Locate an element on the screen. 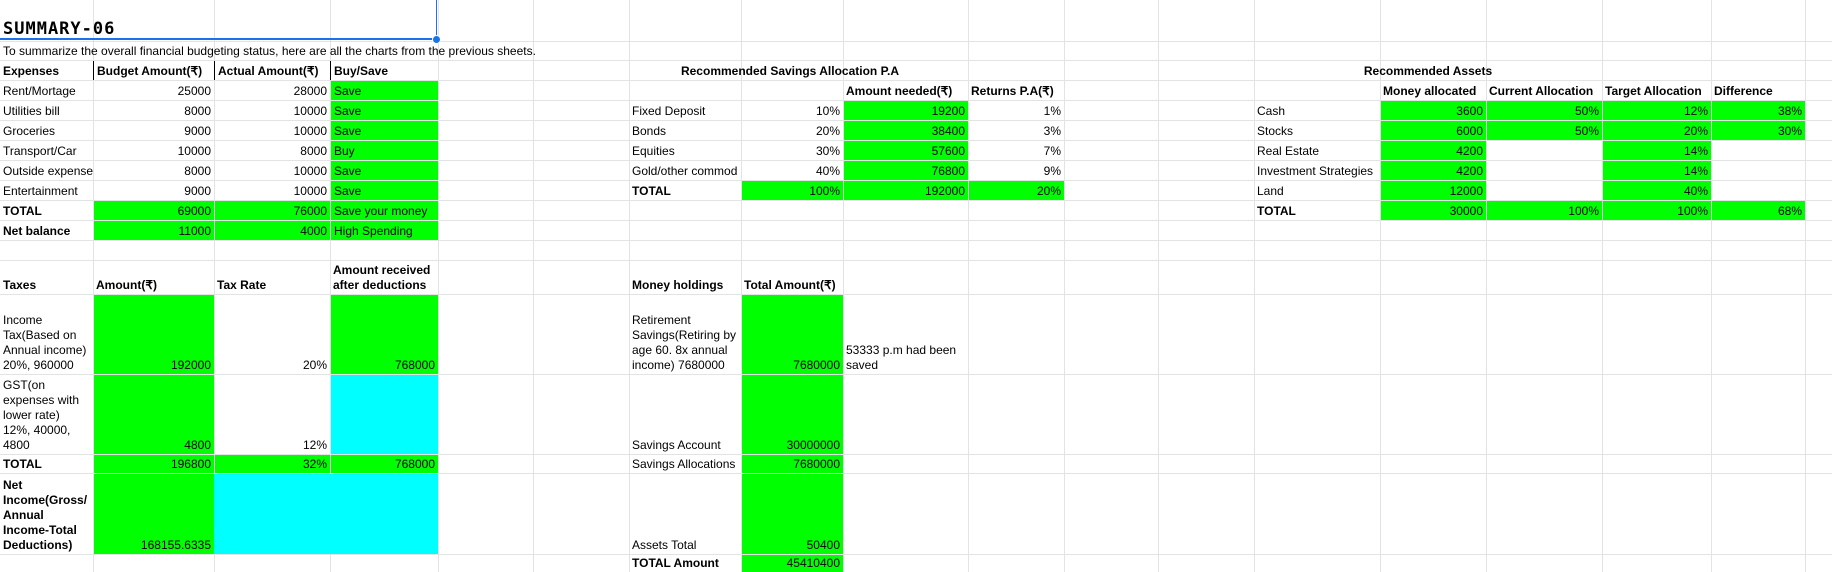 This screenshot has width=1832, height=572. buysave-cell: Save your money is located at coordinates (384, 210).